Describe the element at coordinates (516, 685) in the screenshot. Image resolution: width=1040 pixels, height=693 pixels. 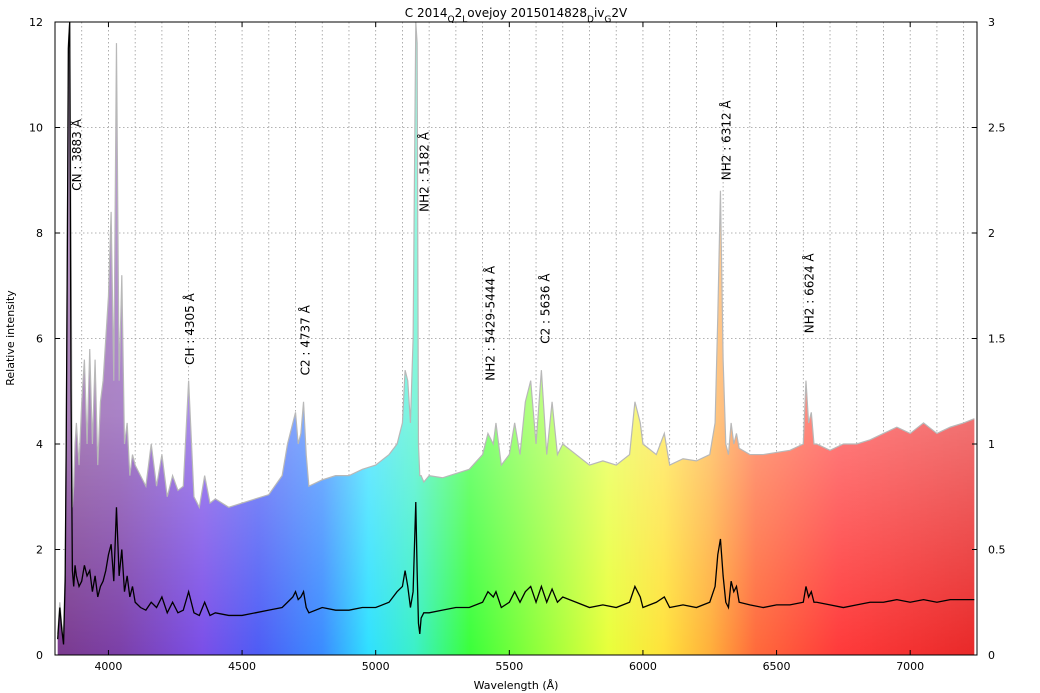
I see `x-axis-label: Wavelength (Å)` at that location.